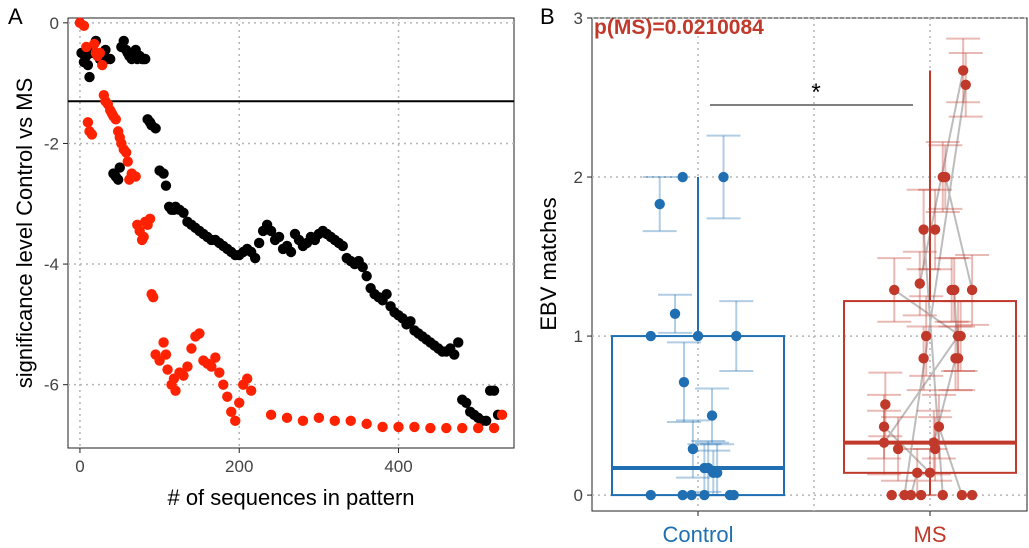 Image resolution: width=1029 pixels, height=548 pixels. I want to click on x-tick-label: 400, so click(398, 466).